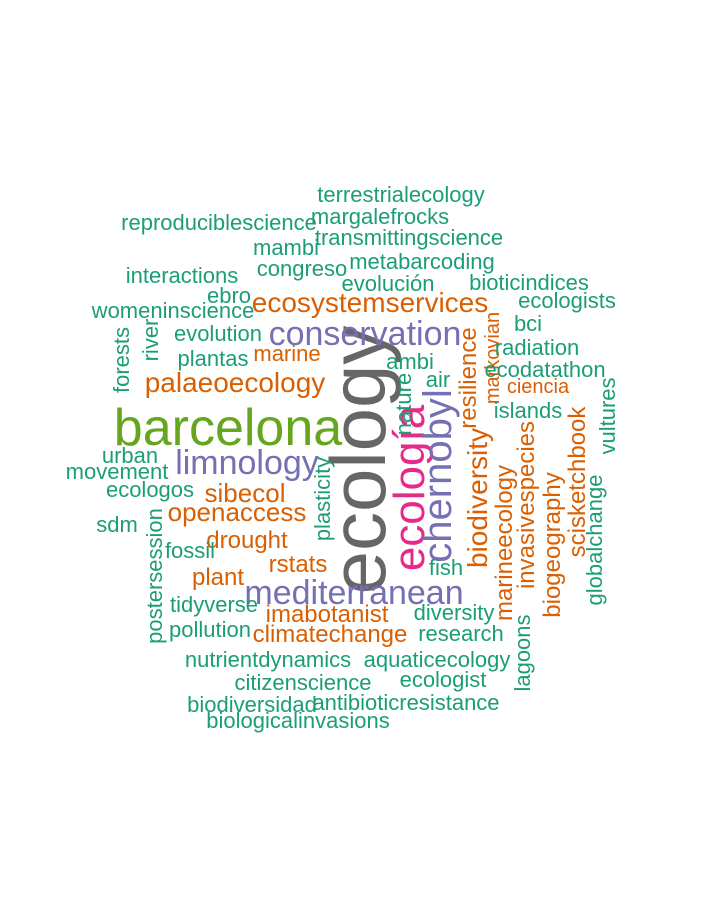  I want to click on word-womeninscience: womeninscience, so click(173, 310).